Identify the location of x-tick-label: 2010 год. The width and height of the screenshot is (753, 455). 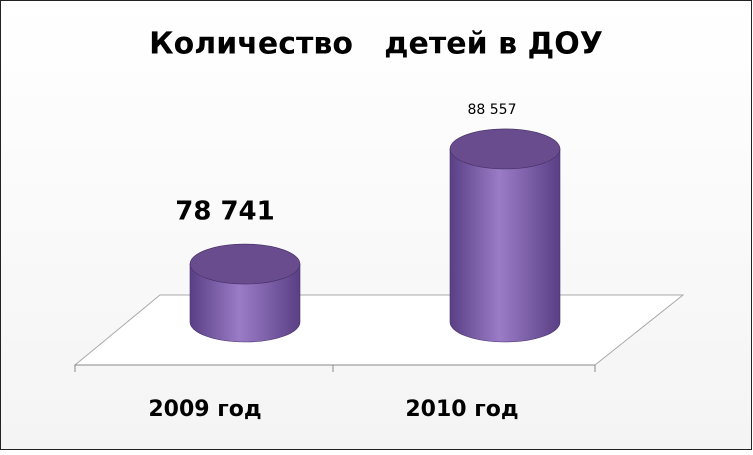
(461, 409).